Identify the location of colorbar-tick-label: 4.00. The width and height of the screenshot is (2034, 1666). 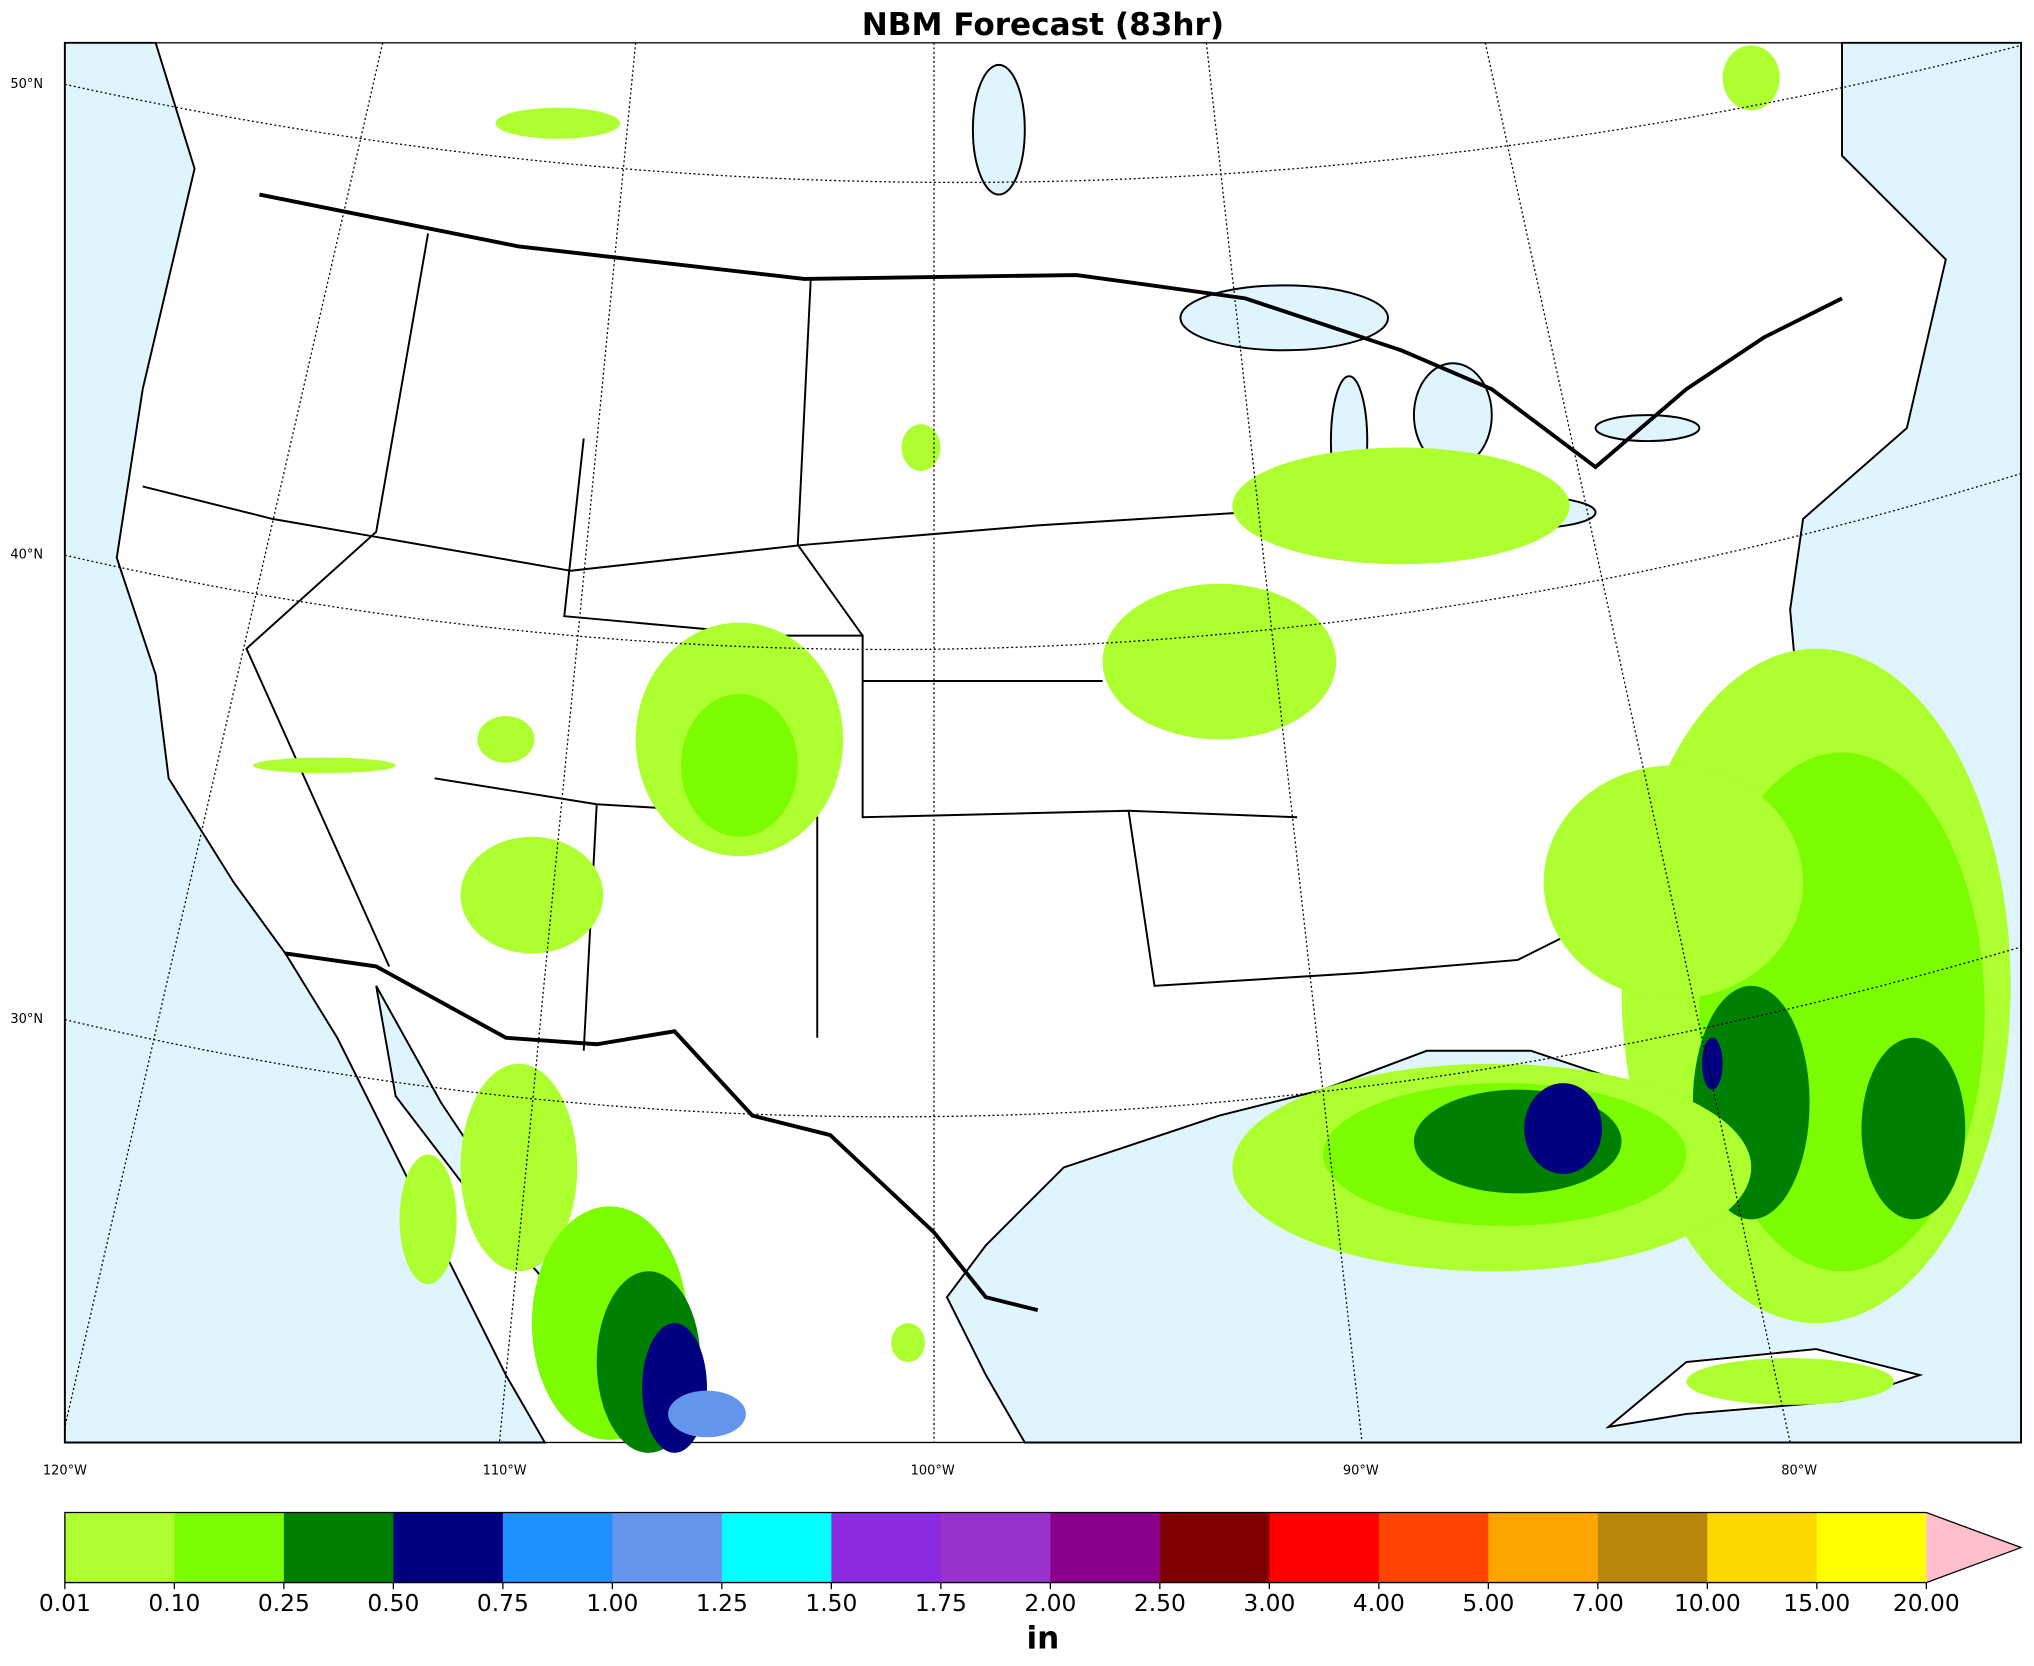
(1379, 1603).